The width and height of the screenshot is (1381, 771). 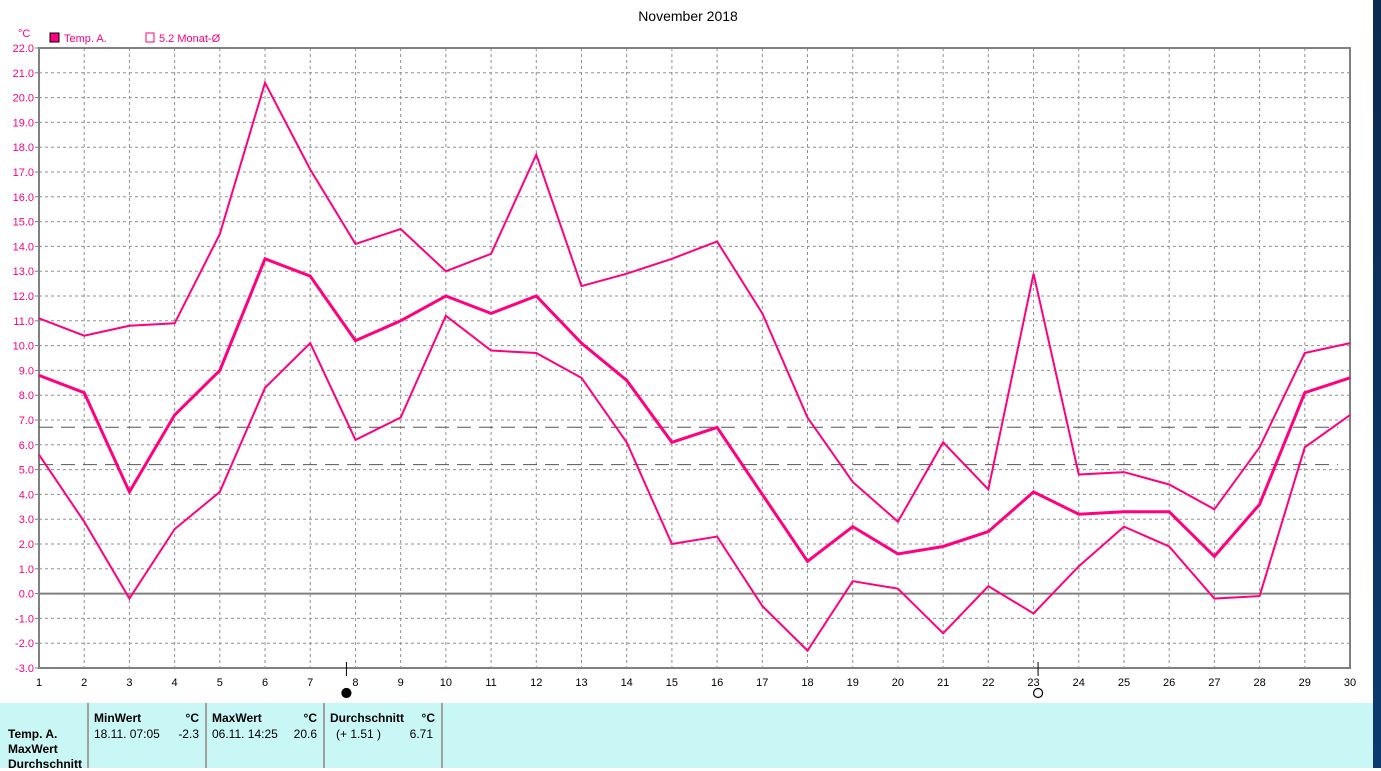 I want to click on max-value: 20.6, so click(x=305, y=734).